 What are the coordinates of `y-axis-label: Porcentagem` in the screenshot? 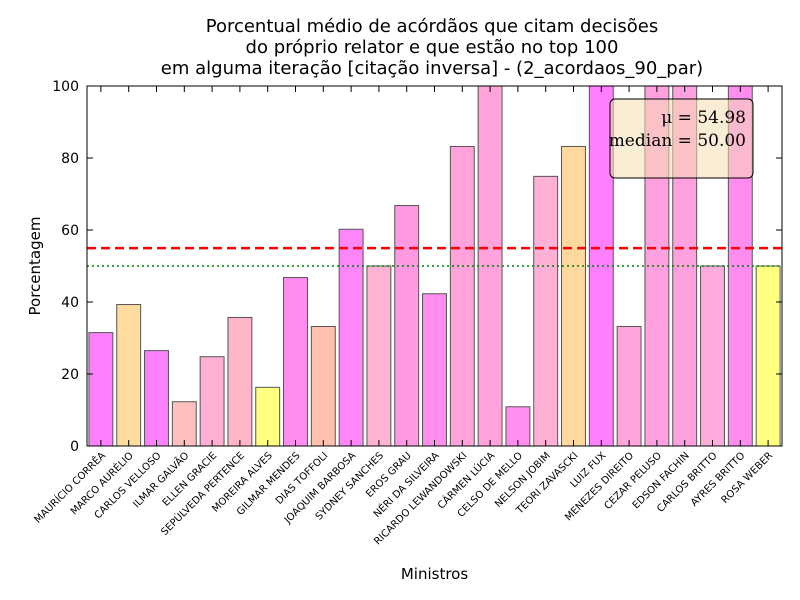 It's located at (35, 266).